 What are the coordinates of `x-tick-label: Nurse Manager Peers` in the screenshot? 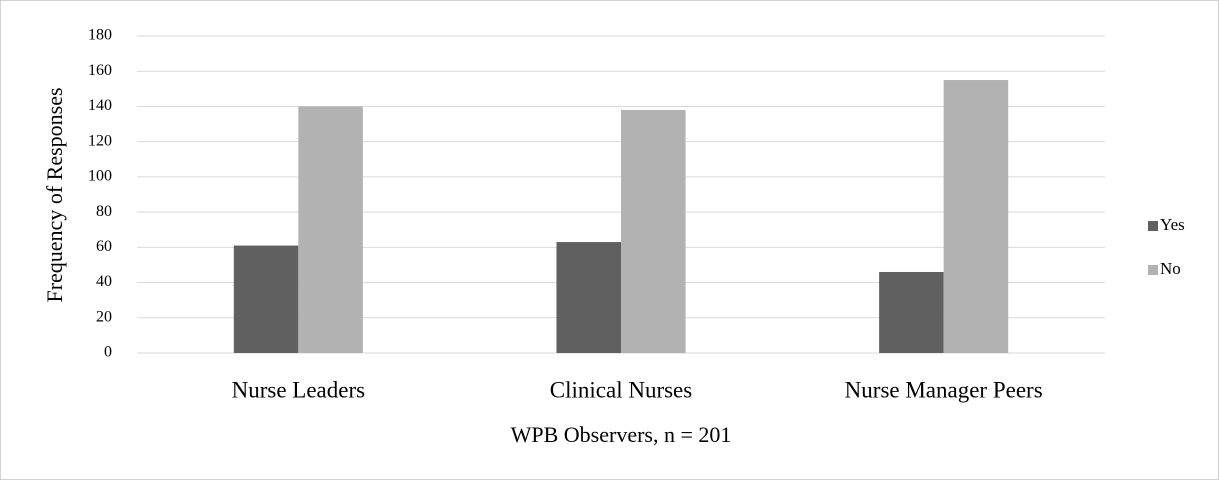 It's located at (944, 389).